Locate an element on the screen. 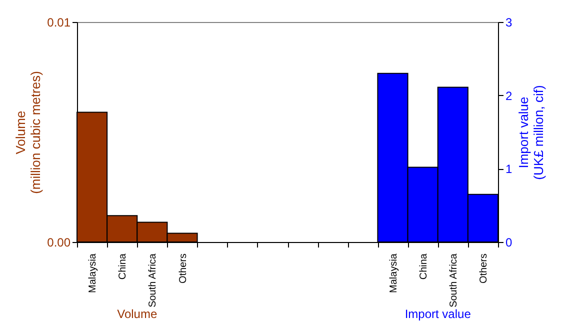 The image size is (577, 332). y2-tick-label: 1 is located at coordinates (509, 169).